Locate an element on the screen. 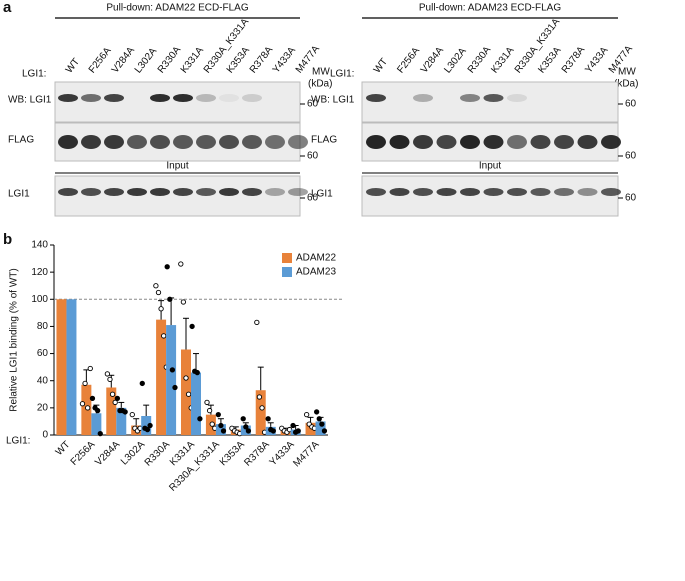 The width and height of the screenshot is (685, 581). legend-label: ADAM23 is located at coordinates (316, 272).